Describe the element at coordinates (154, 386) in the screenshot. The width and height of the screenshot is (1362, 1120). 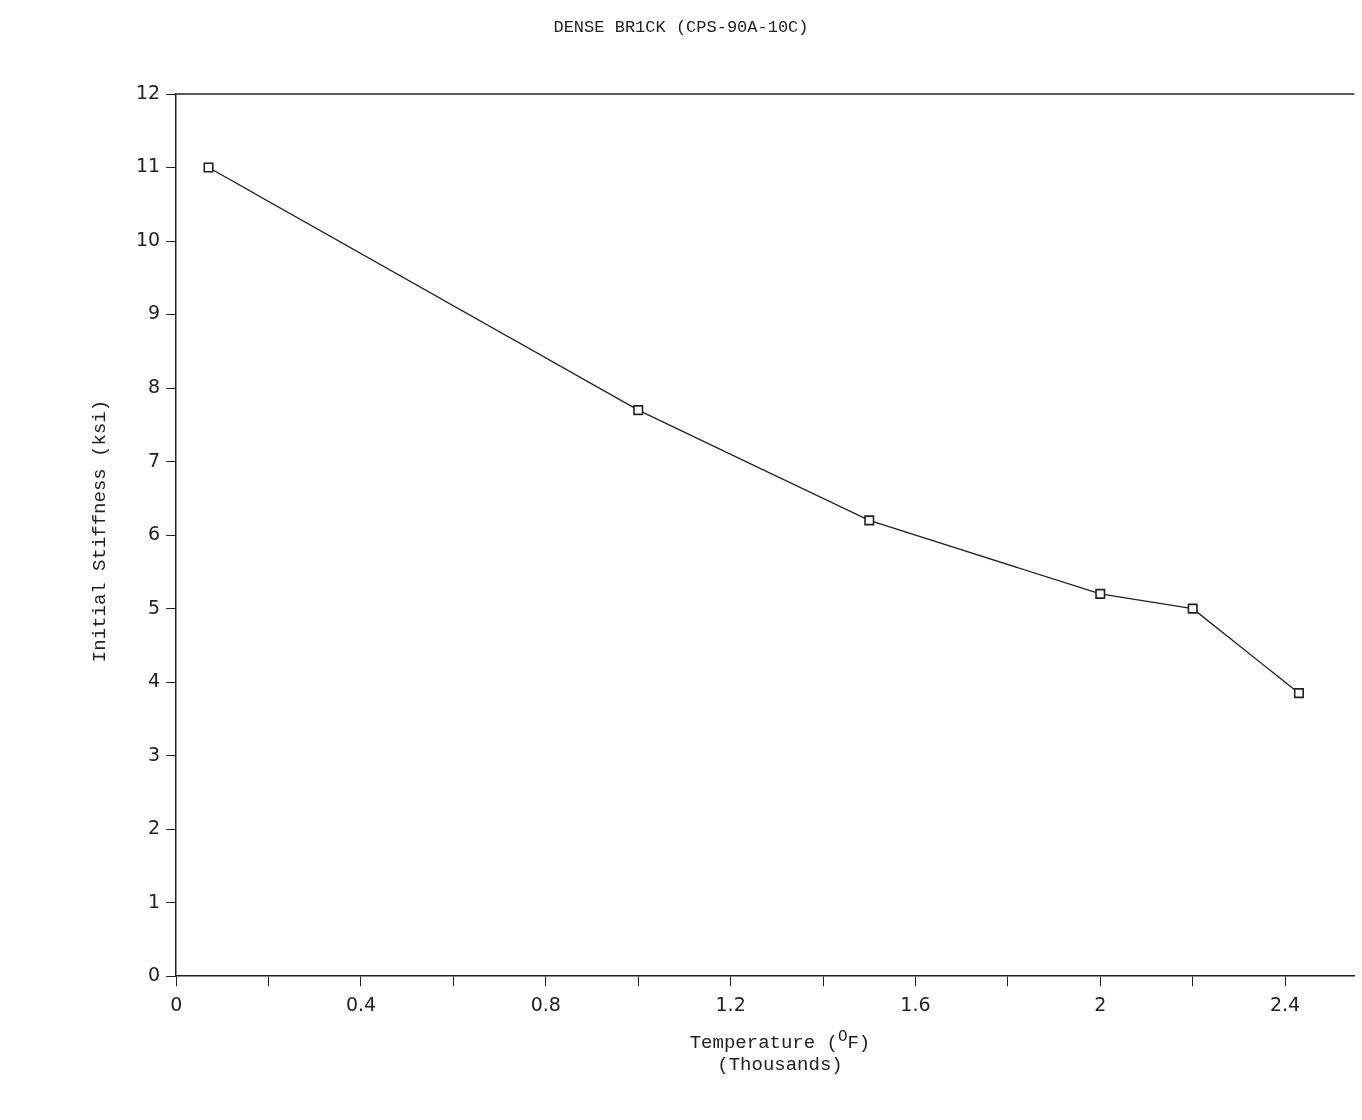
I see `y-tick-label: 8` at that location.